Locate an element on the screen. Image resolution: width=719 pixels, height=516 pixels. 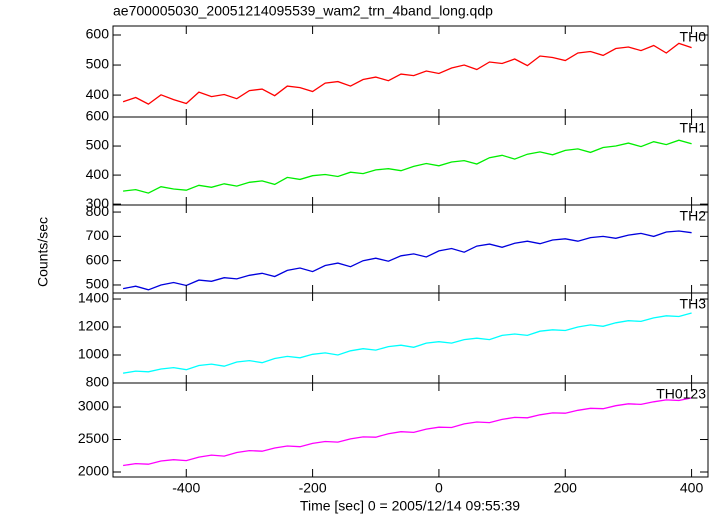
x-tick-label: 200 is located at coordinates (566, 488).